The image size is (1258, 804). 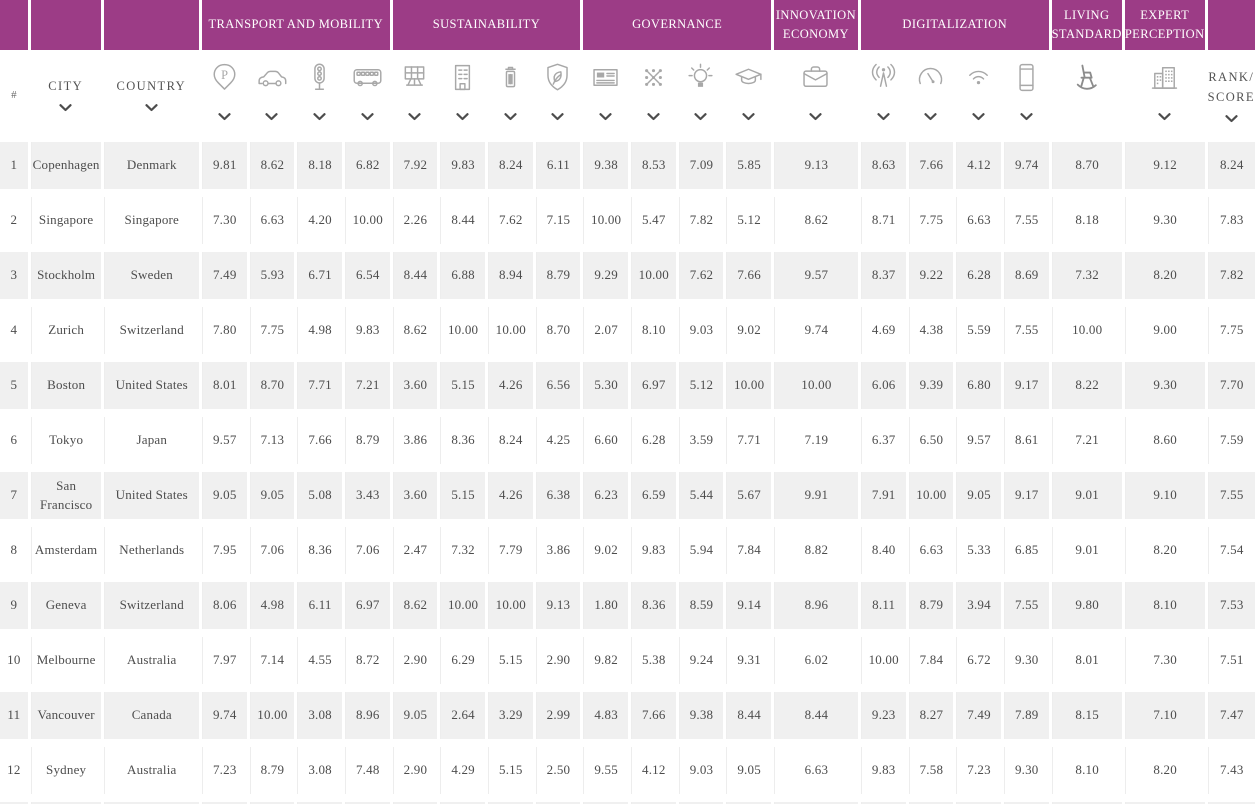 What do you see at coordinates (653, 770) in the screenshot?
I see `score-cell-community: 4.12` at bounding box center [653, 770].